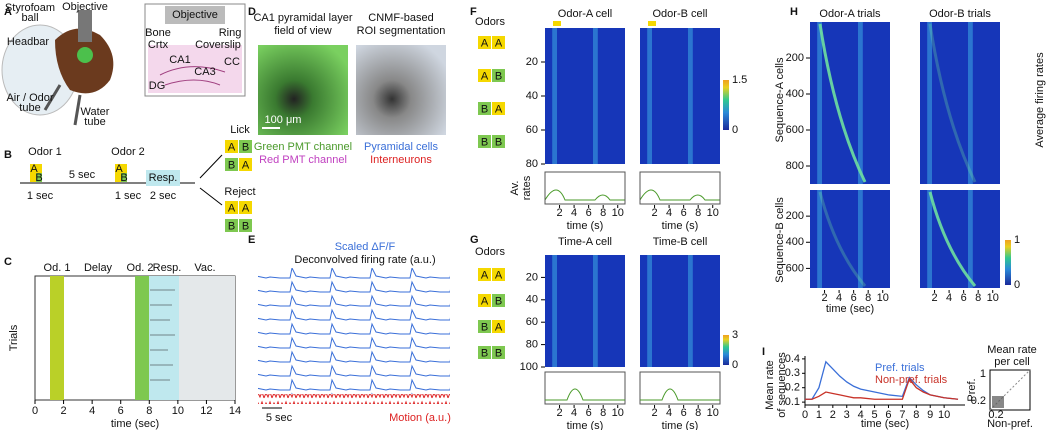 The height and width of the screenshot is (430, 1050). Describe the element at coordinates (780, 99) in the screenshot. I see `label: Sequence-A cells` at that location.